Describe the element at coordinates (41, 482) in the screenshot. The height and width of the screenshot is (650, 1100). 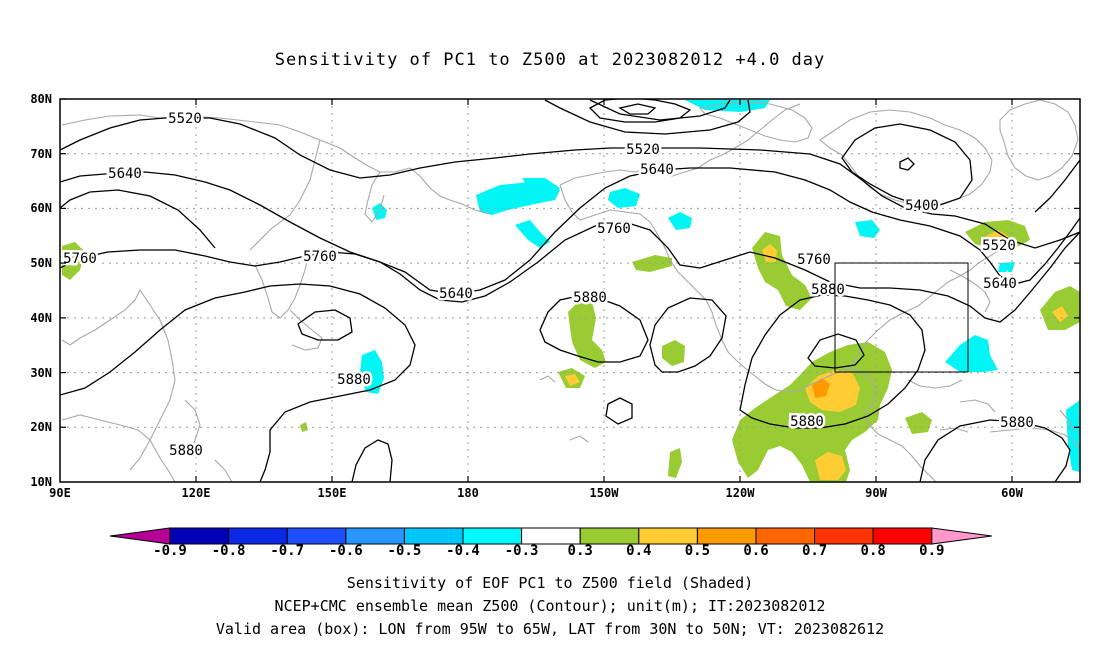
I see `lat-tick-label: 10N` at that location.